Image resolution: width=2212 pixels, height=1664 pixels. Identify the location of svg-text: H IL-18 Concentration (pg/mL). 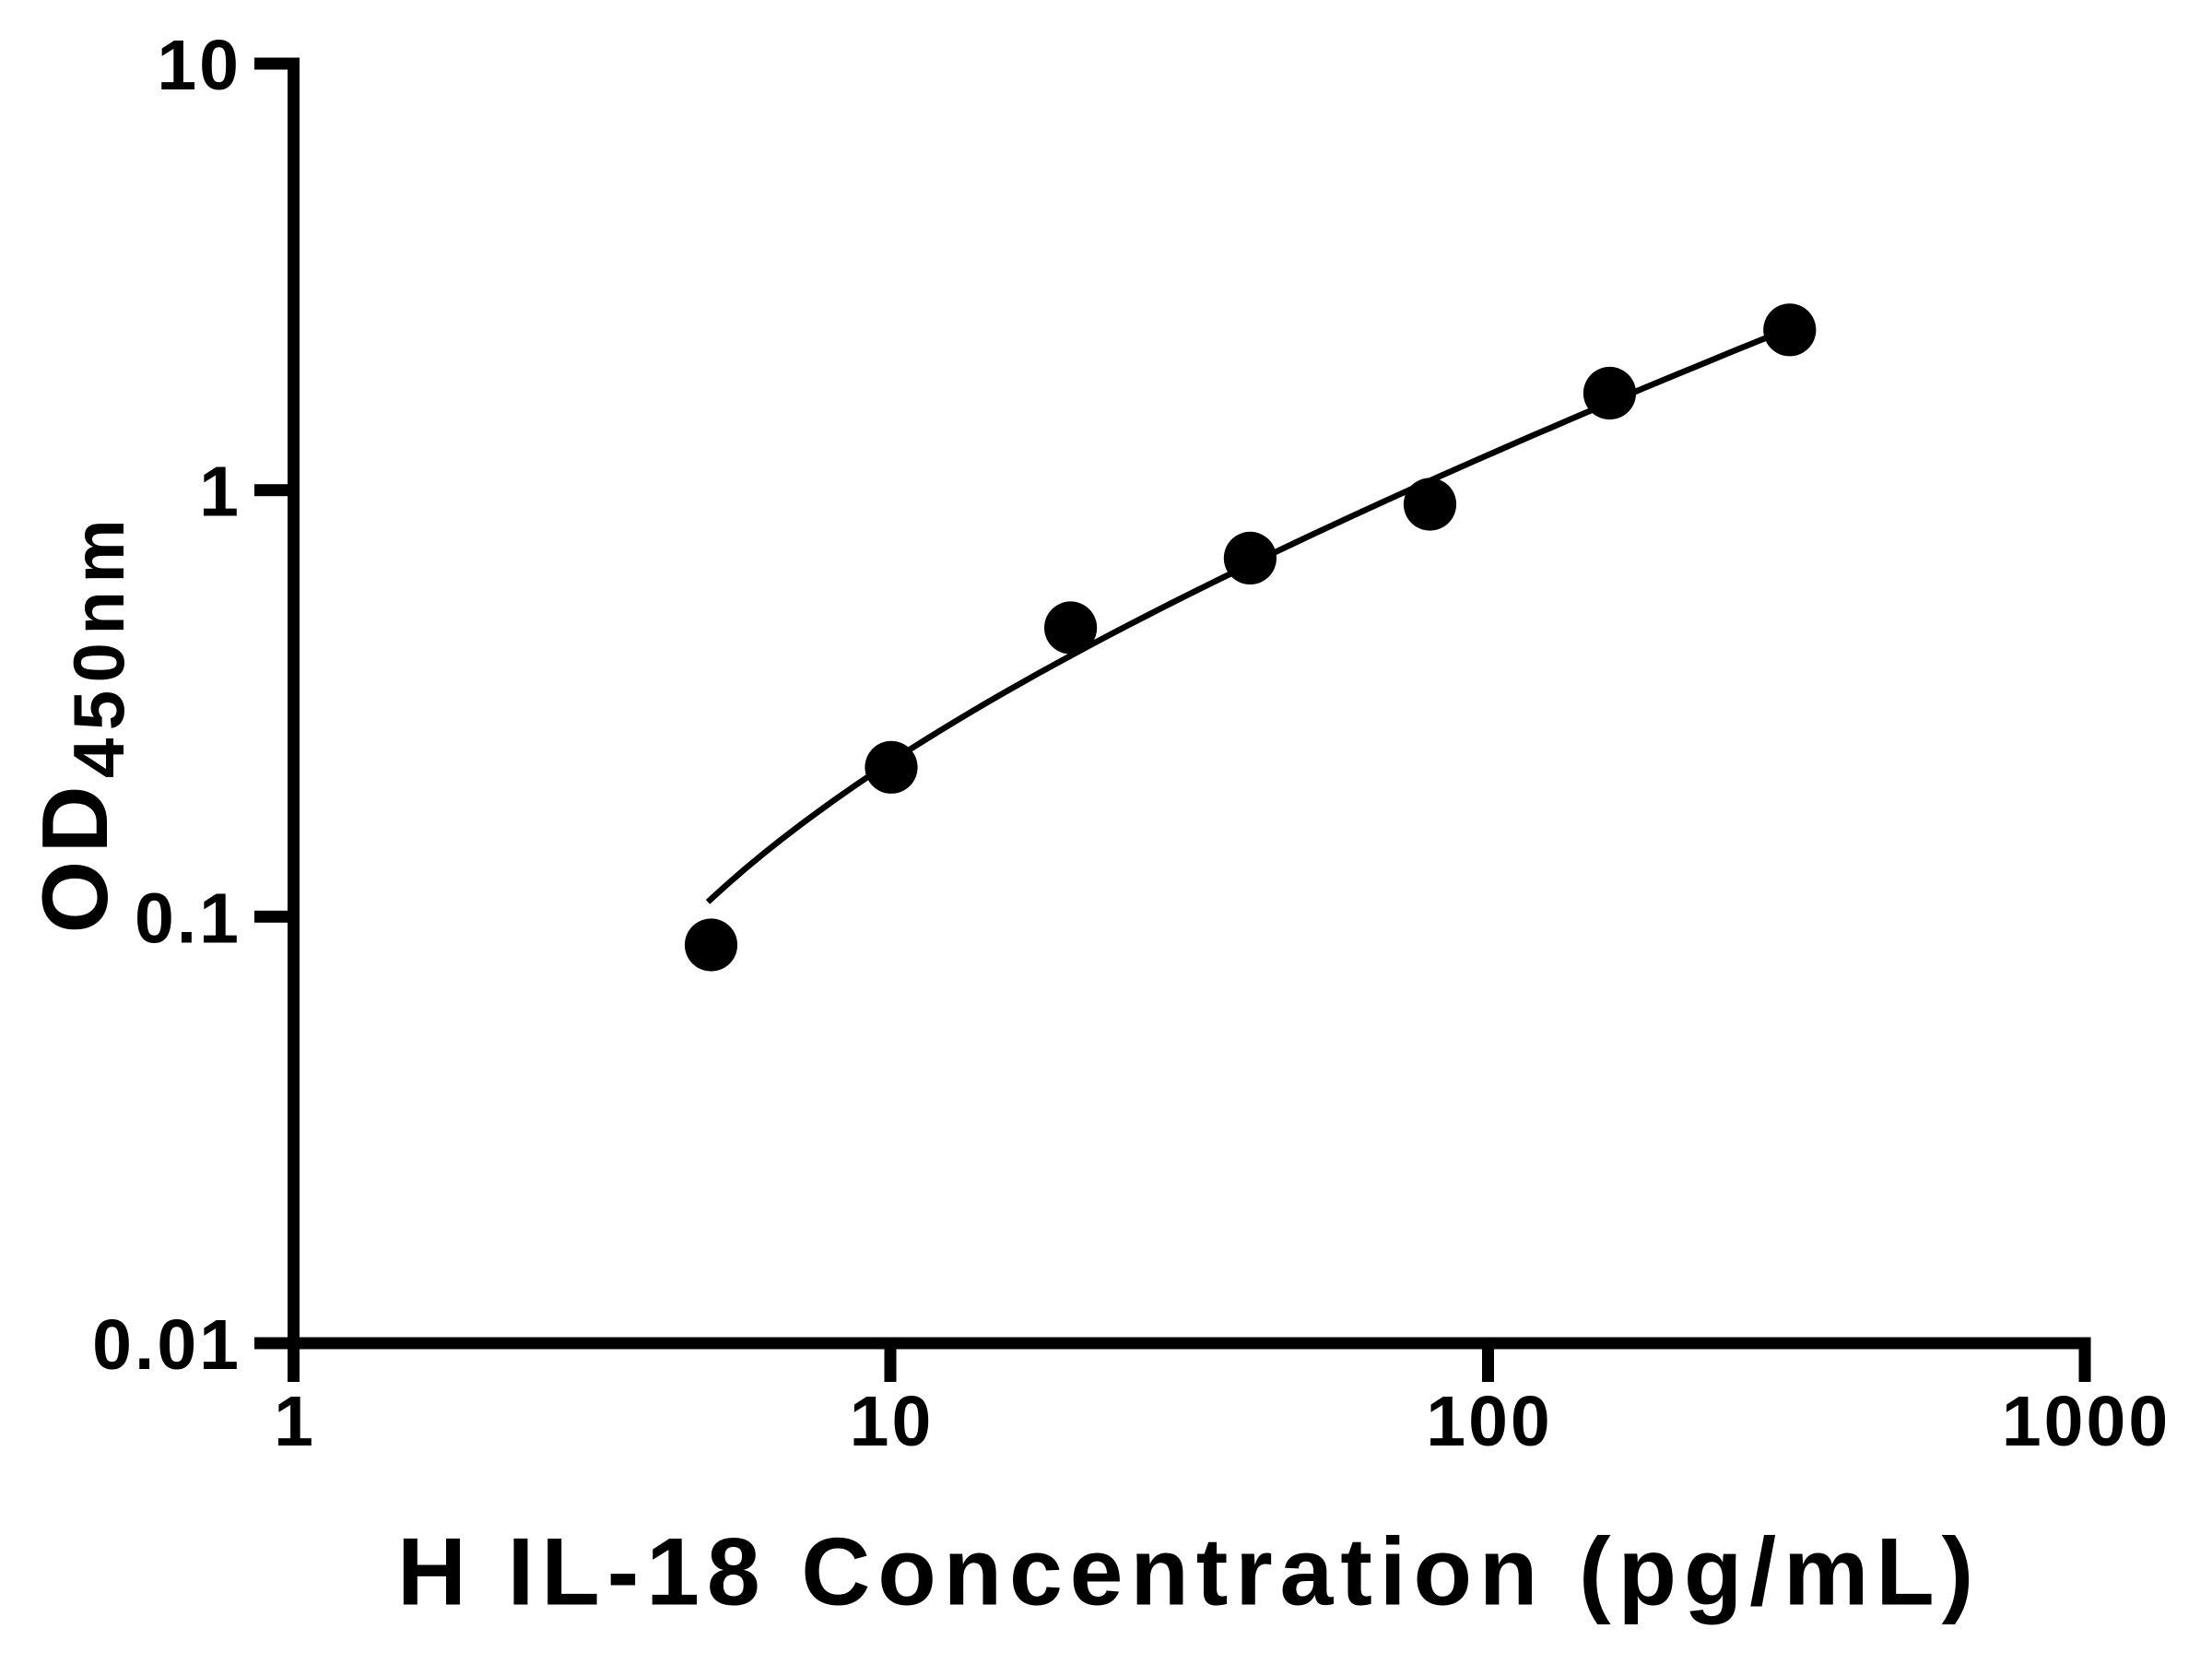
(1189, 1572).